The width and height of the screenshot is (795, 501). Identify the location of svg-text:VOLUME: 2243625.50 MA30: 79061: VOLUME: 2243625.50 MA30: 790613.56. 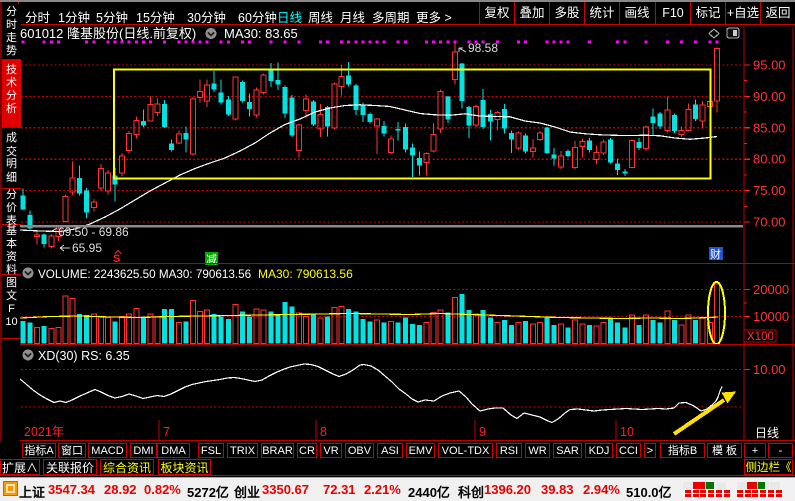
(144, 274).